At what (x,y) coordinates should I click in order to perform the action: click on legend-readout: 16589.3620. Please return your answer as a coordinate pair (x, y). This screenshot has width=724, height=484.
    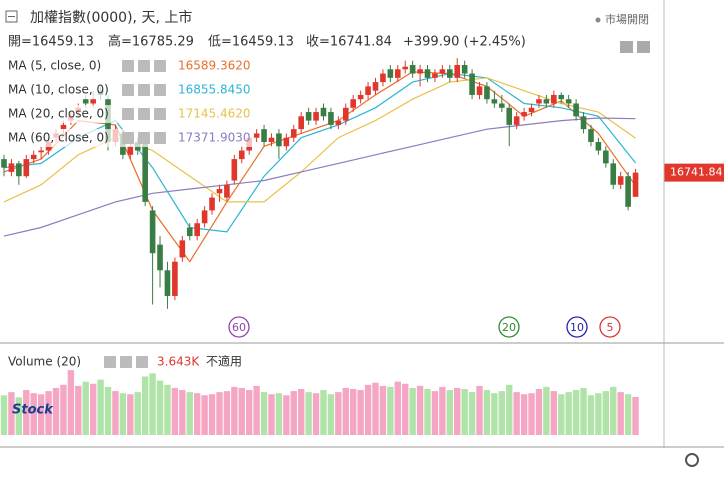
    Looking at the image, I should click on (214, 66).